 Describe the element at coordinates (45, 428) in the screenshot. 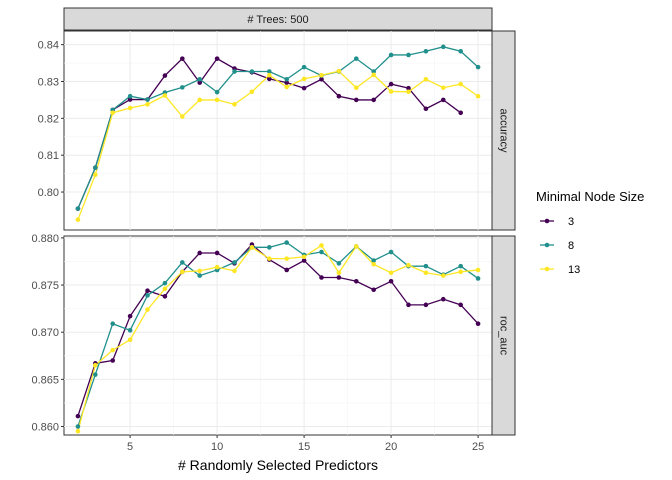

I see `y-tick-label: 0.860` at that location.